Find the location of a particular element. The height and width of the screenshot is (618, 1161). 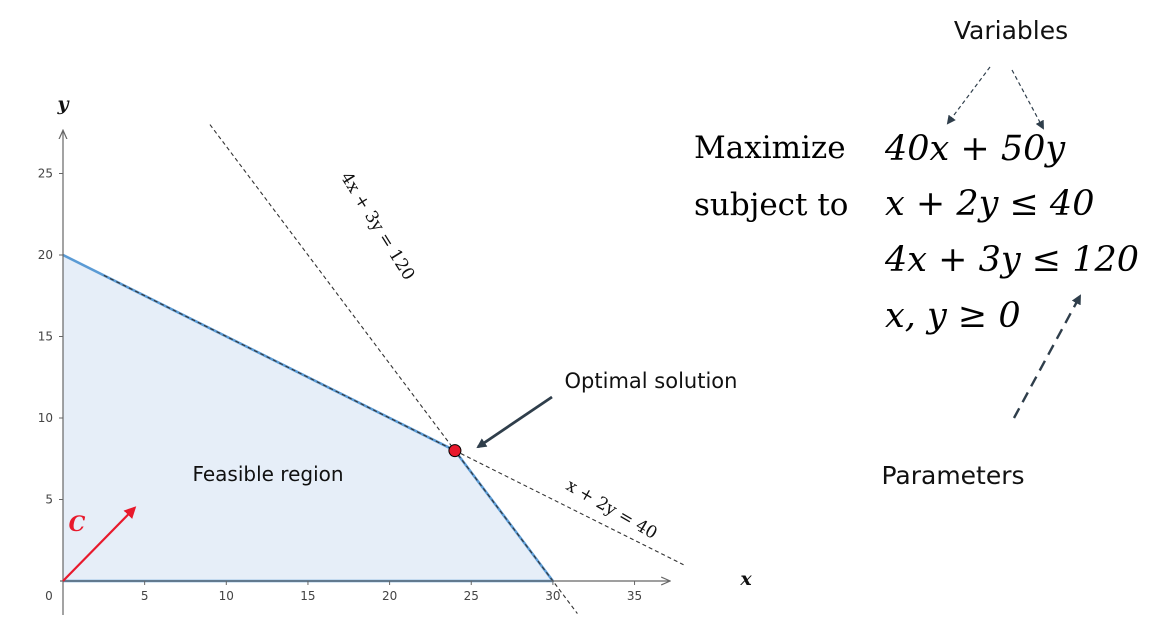

optimal-point is located at coordinates (455, 451).